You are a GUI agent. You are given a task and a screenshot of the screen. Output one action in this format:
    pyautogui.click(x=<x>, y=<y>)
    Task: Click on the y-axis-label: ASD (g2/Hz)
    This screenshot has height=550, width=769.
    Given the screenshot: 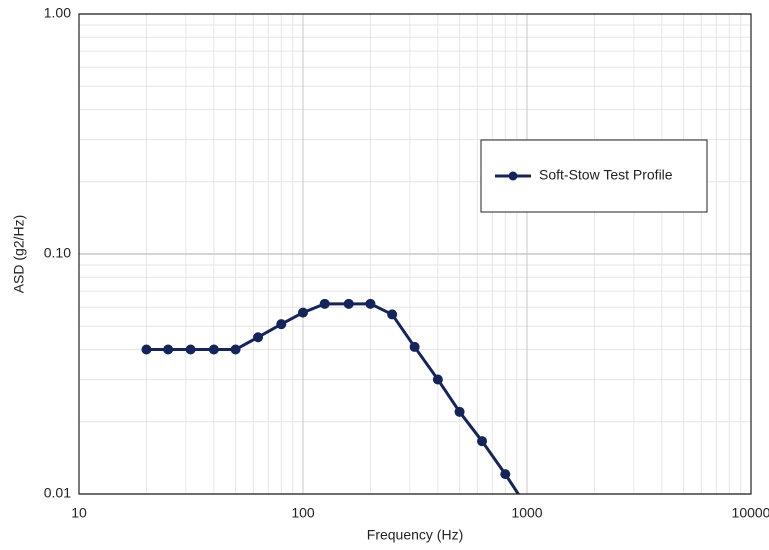 What is the action you would take?
    pyautogui.click(x=19, y=254)
    